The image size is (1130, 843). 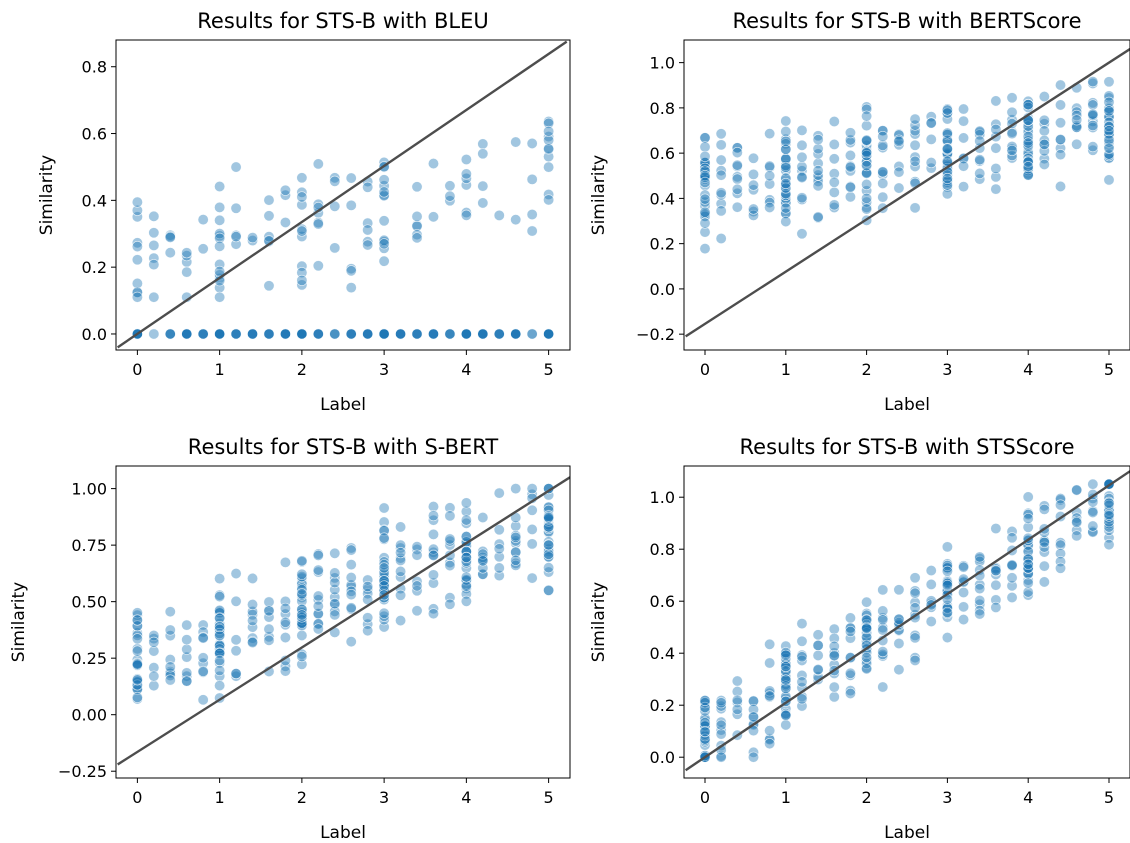 I want to click on y-tick-label: 0.8, so click(x=662, y=108).